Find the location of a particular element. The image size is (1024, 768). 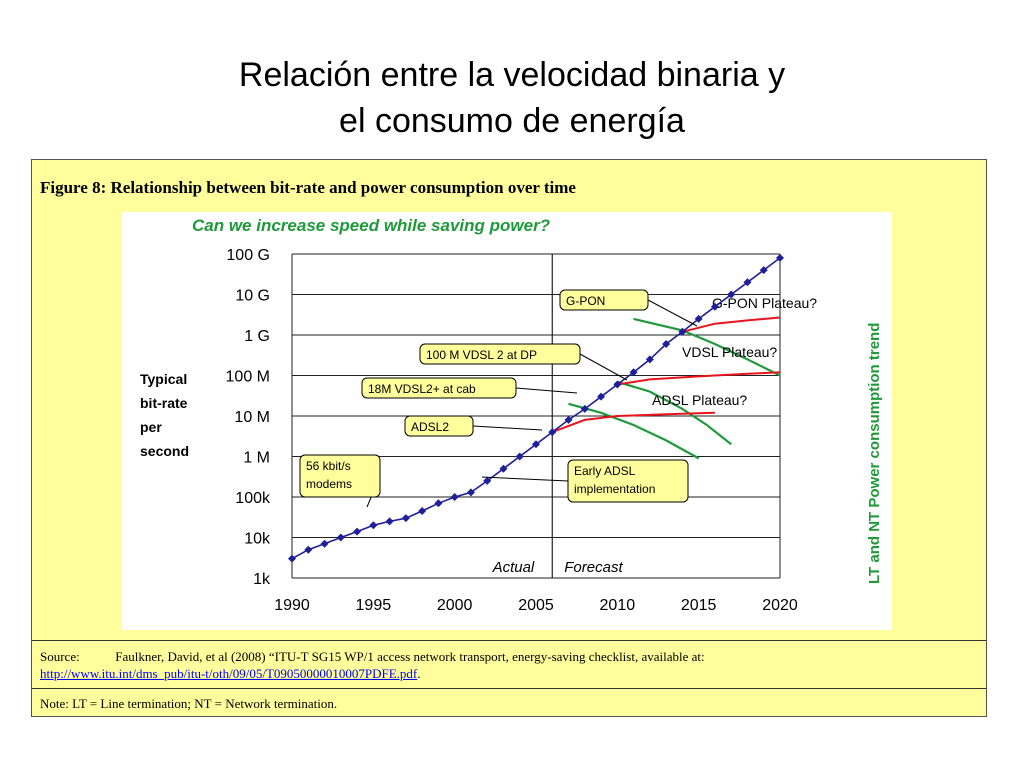

source-label: Source: is located at coordinates (60, 656).